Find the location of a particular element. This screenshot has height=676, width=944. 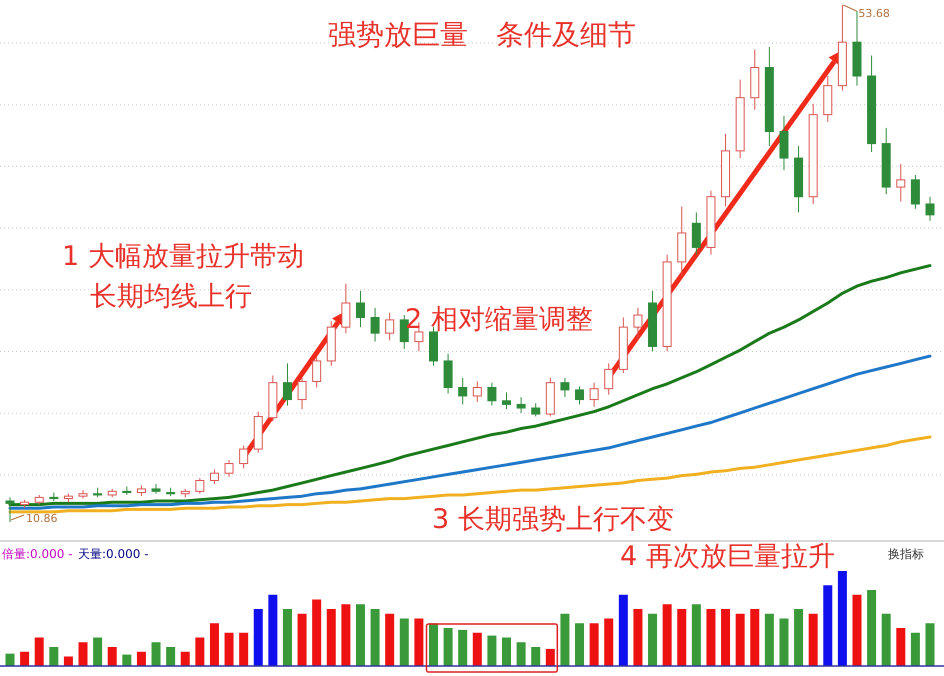

annotation: 1 大幅放量拉升带动 is located at coordinates (183, 256).